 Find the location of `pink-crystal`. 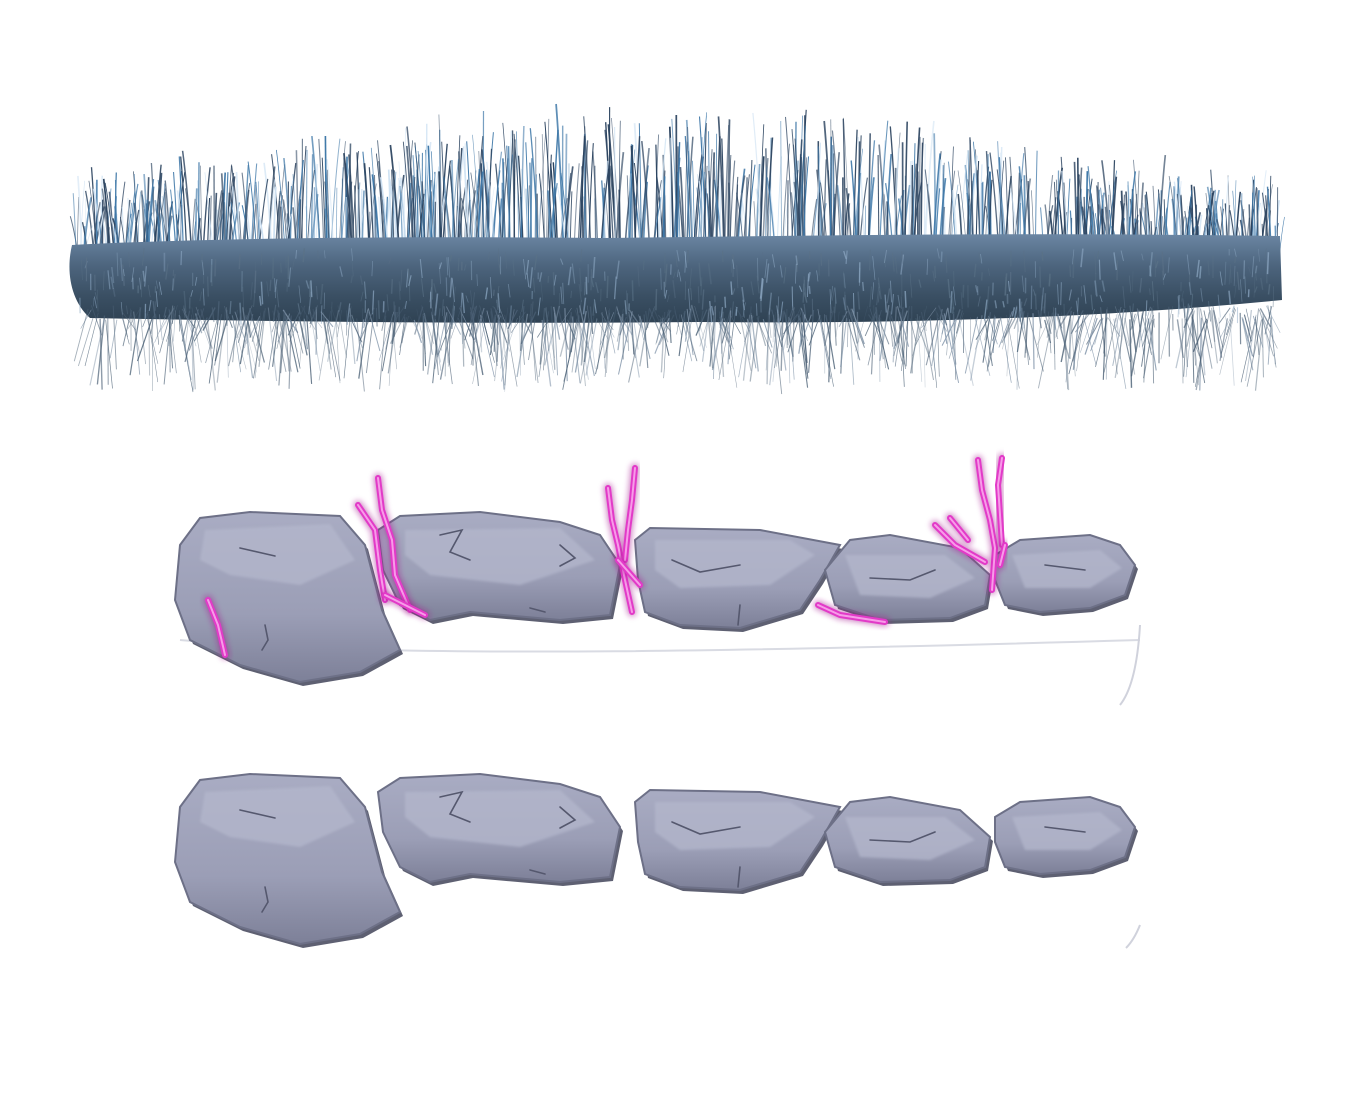

pink-crystal is located at coordinates (624, 540).